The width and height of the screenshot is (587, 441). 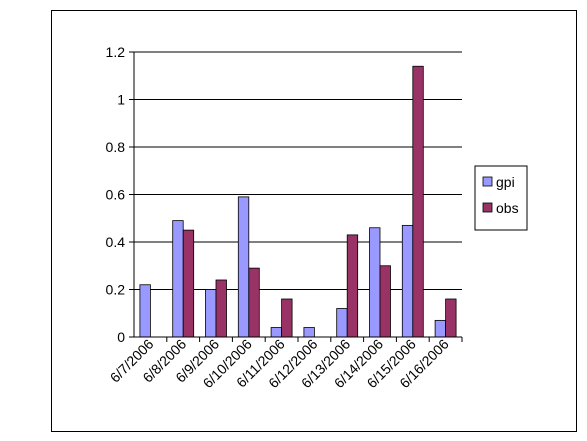 I want to click on y-tick-label: 0.2, so click(x=116, y=290).